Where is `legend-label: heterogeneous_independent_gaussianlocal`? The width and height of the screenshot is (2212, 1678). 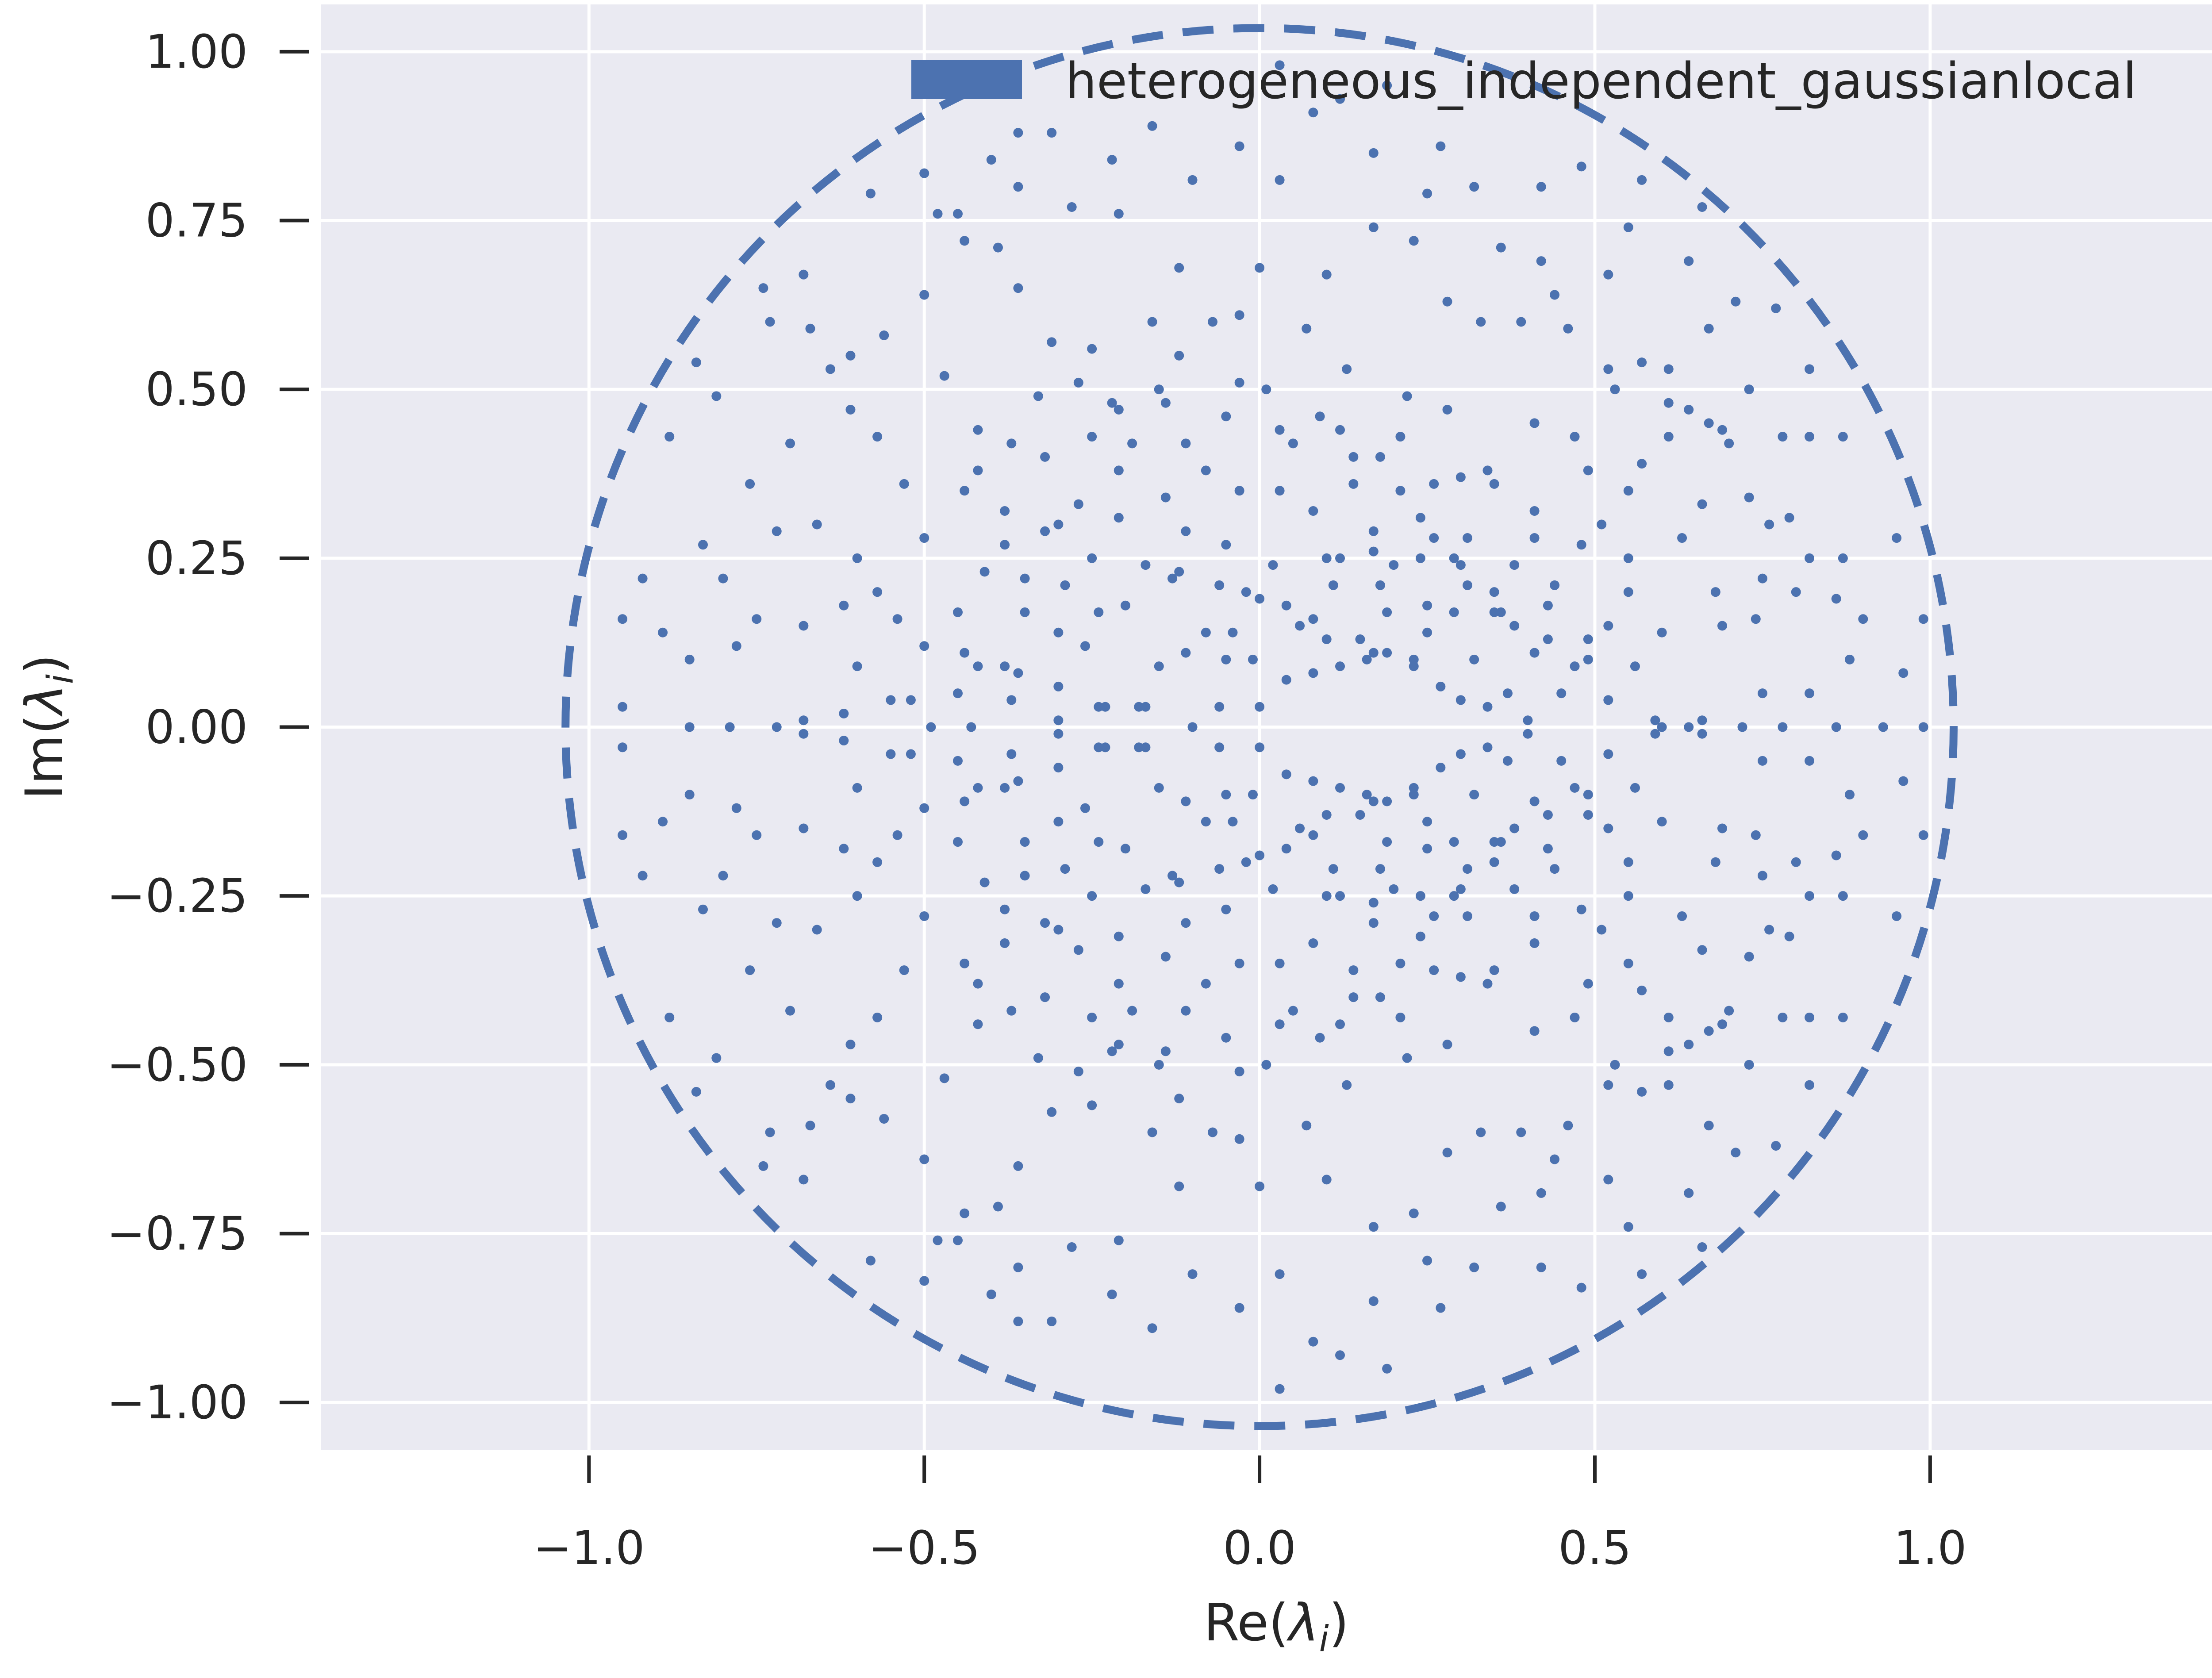 legend-label: heterogeneous_independent_gaussianlocal is located at coordinates (1601, 82).